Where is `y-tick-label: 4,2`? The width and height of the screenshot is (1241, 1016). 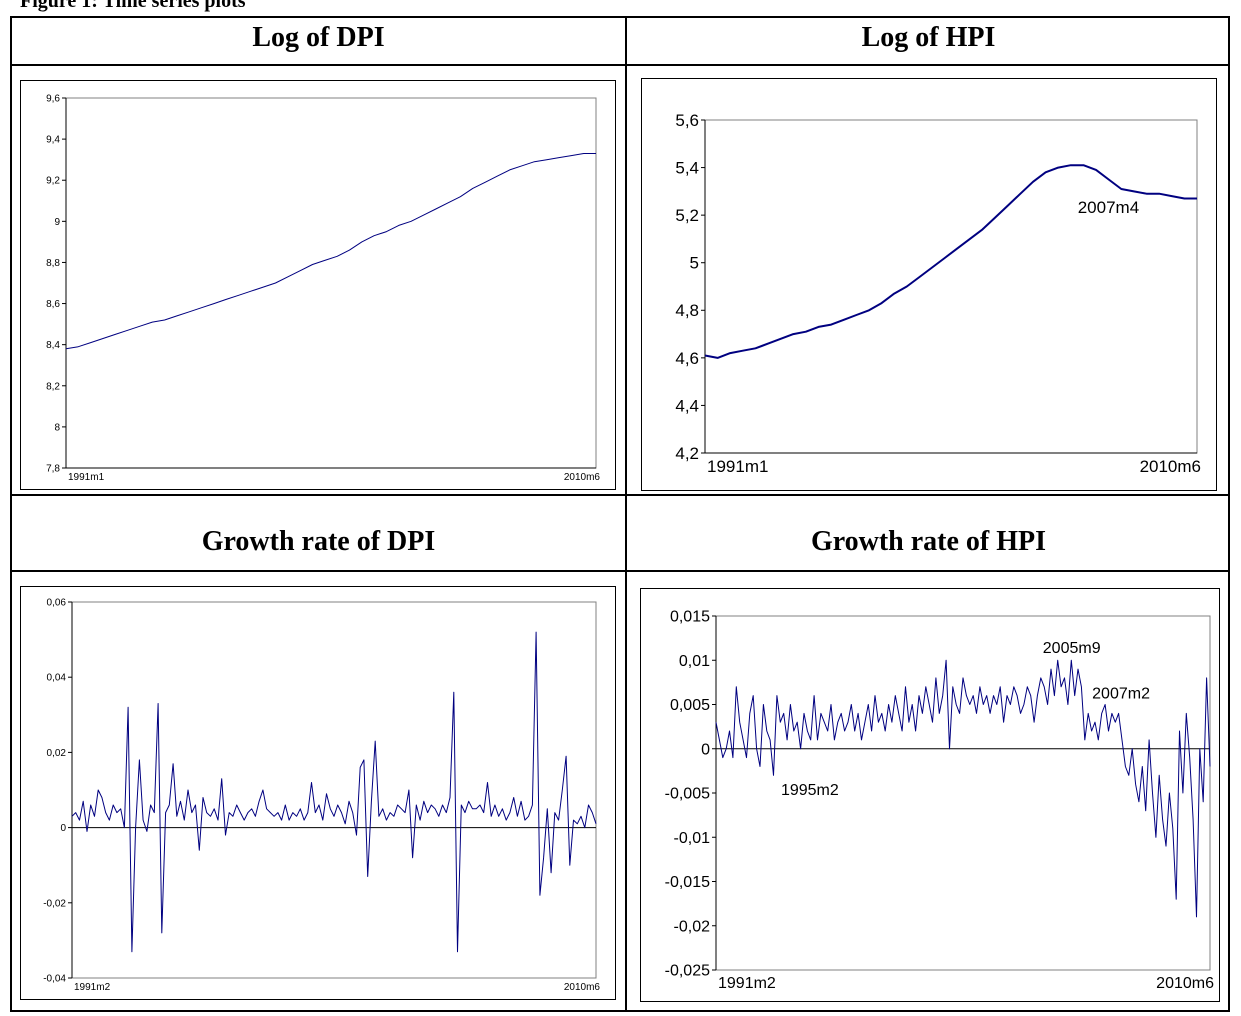 y-tick-label: 4,2 is located at coordinates (687, 453).